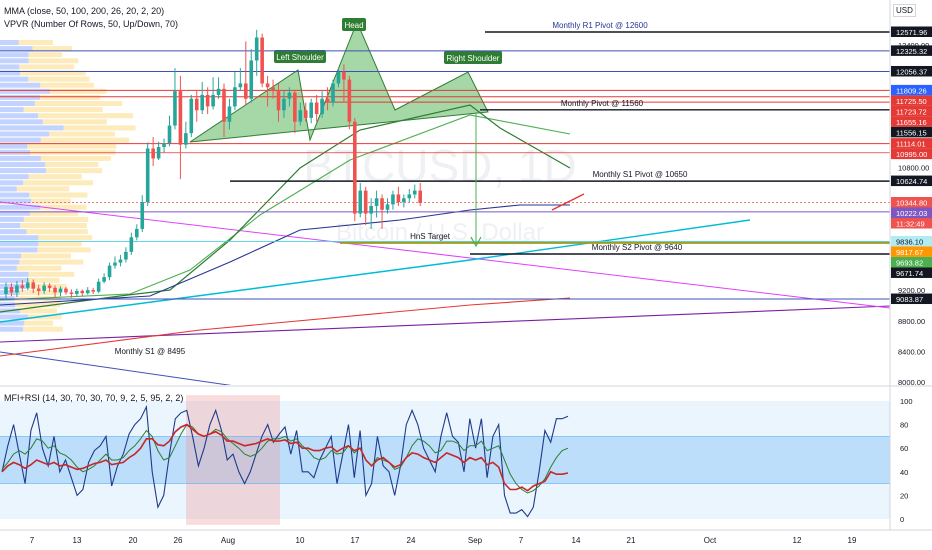 The image size is (932, 550). What do you see at coordinates (911, 351) in the screenshot?
I see `price-tick-label: 8400.00` at bounding box center [911, 351].